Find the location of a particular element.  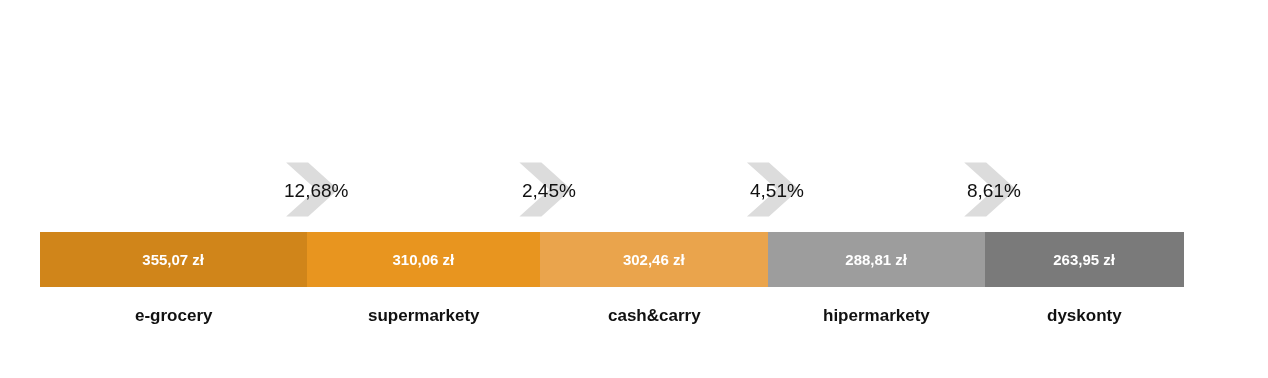

category-label: supermarkety is located at coordinates (424, 315).